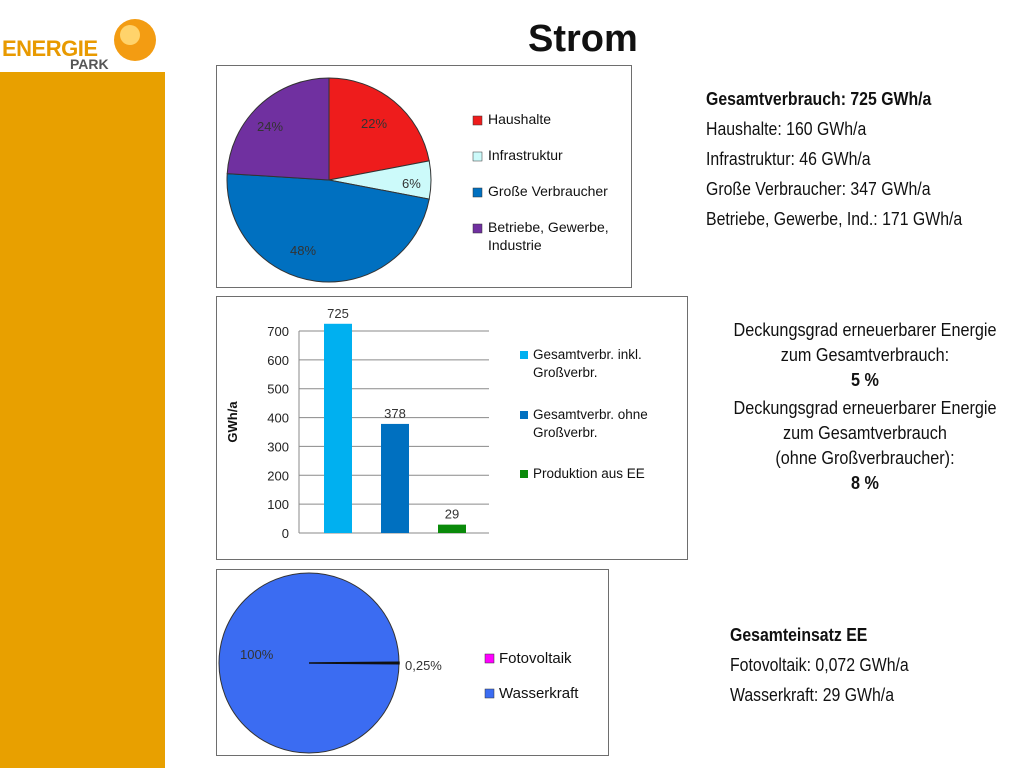 Image resolution: width=1024 pixels, height=768 pixels. I want to click on pie-label-wasserkraft: 100%, so click(257, 654).